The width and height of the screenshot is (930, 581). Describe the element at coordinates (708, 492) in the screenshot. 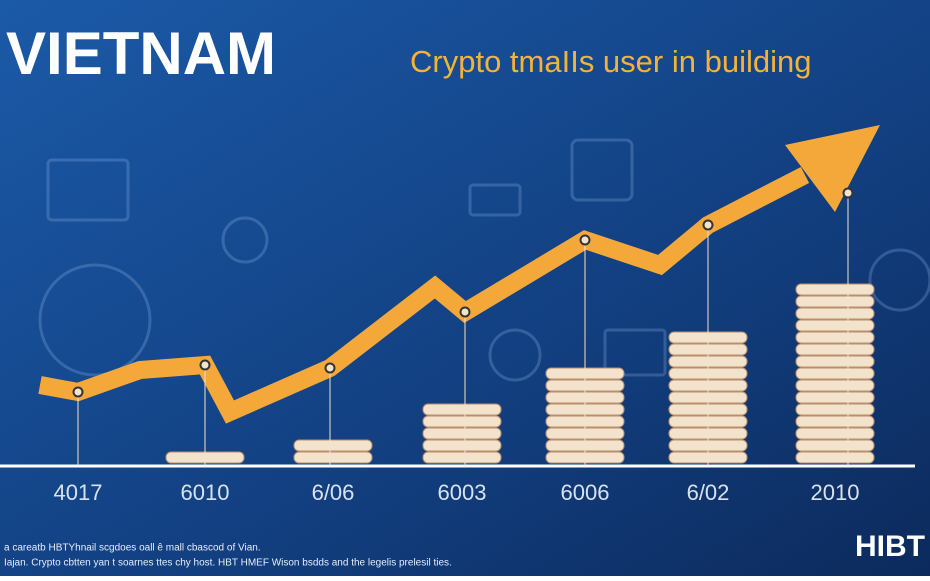

I see `category-label: 6/02` at that location.